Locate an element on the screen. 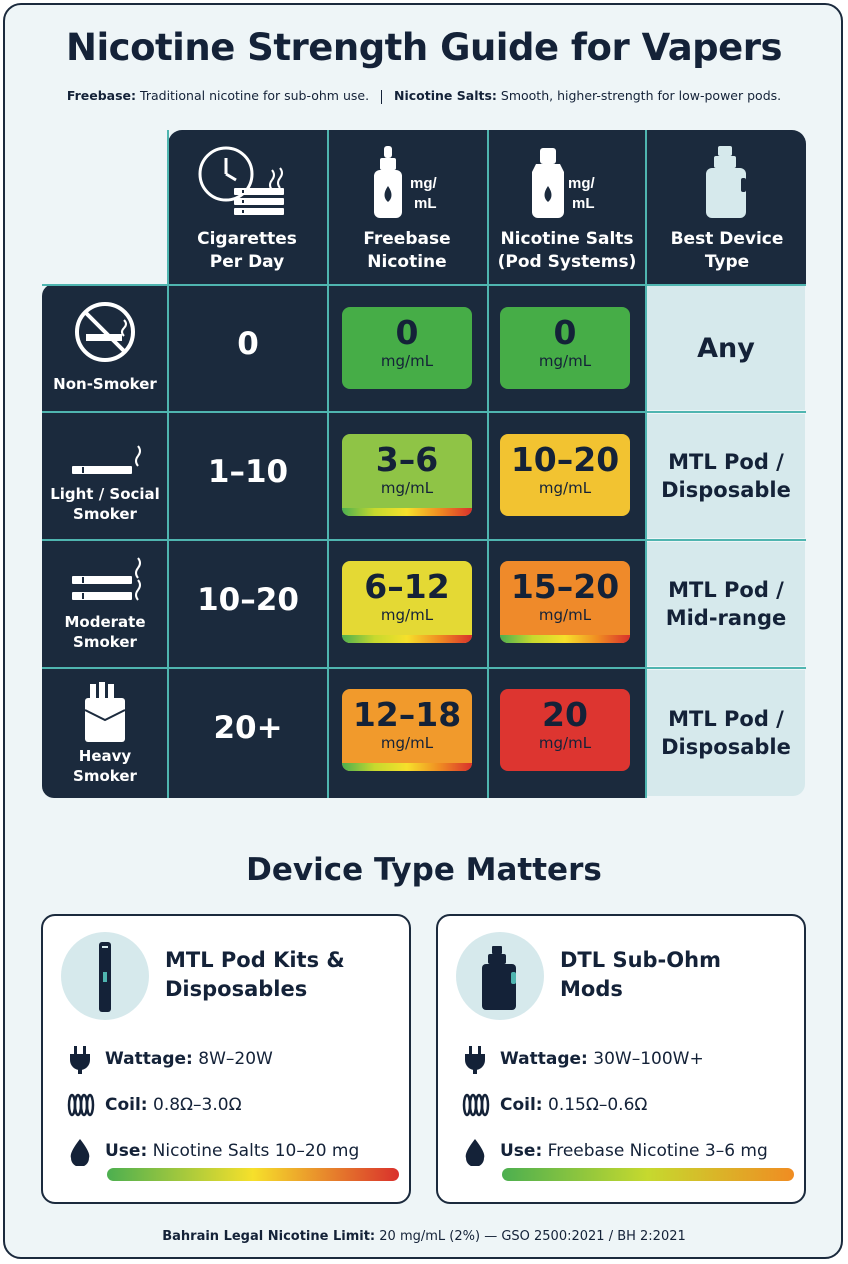 The height and width of the screenshot is (1264, 848). header-label-line: Freebase is located at coordinates (407, 239).